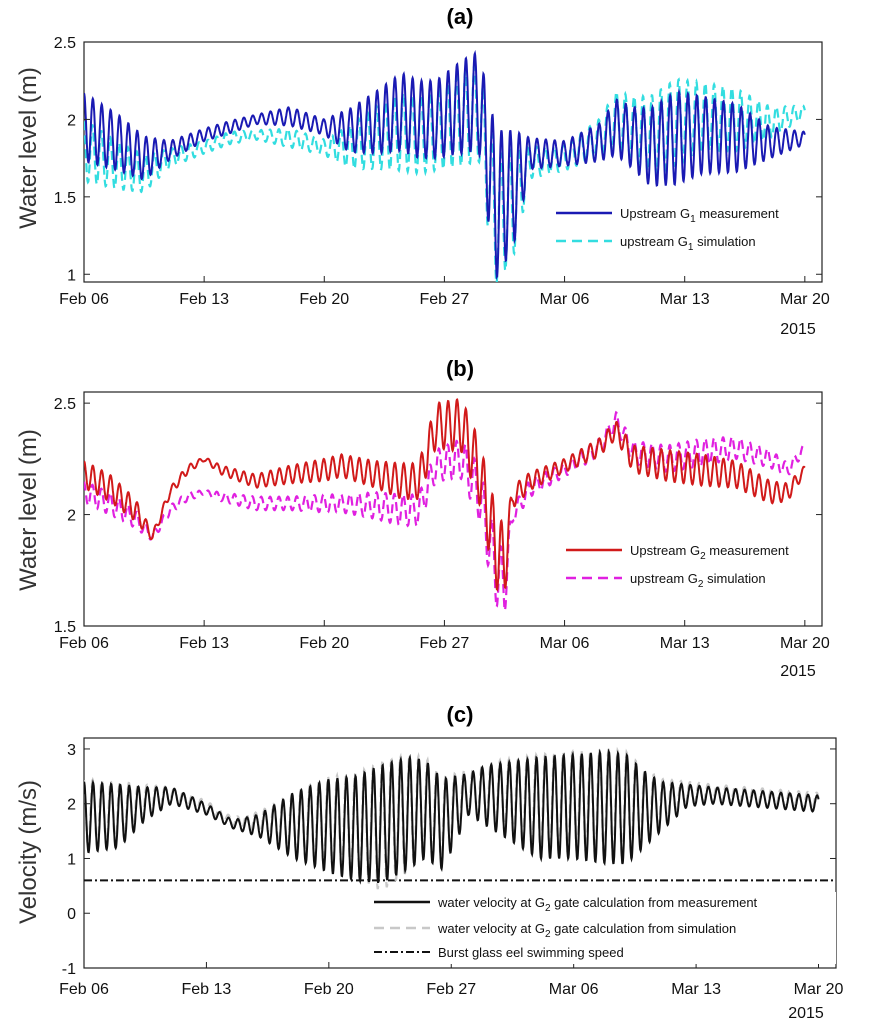  What do you see at coordinates (531, 952) in the screenshot?
I see `legend-c-threshold-label: Burst glass eel swimming speed` at bounding box center [531, 952].